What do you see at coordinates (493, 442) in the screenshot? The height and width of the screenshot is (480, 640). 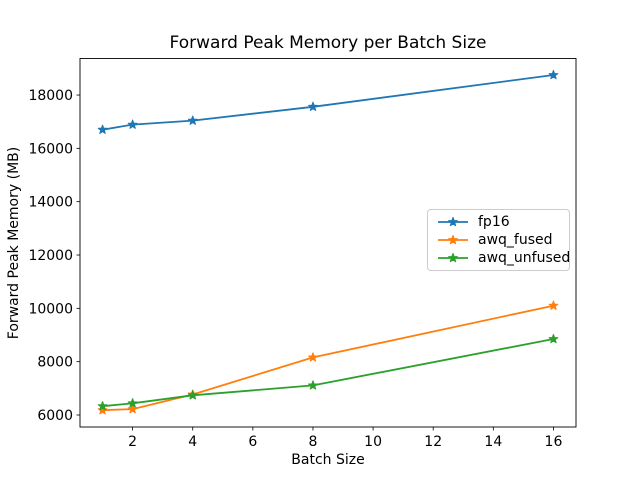 I see `x-tick-label: 14` at bounding box center [493, 442].